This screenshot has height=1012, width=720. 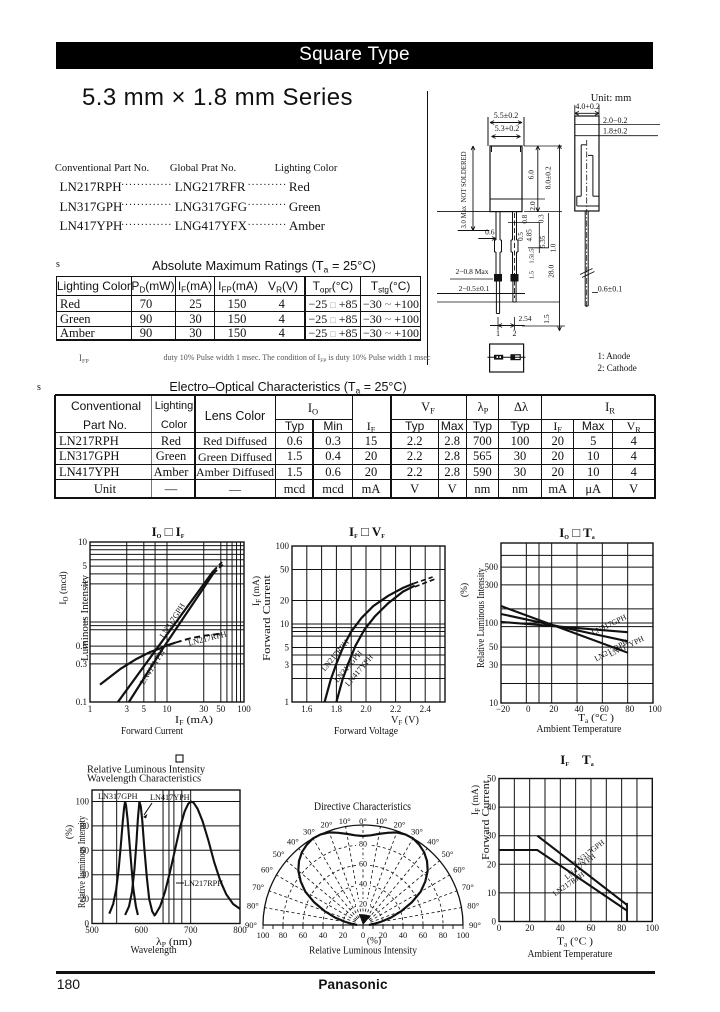 What do you see at coordinates (507, 128) in the screenshot?
I see `svg-text: 5.3+0.2` at bounding box center [507, 128].